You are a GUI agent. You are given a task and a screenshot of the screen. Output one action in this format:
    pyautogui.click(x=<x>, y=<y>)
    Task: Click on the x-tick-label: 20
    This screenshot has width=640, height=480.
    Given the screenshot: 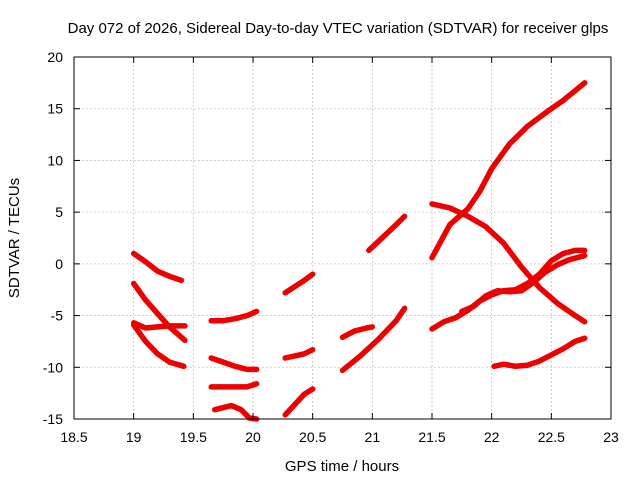 What is the action you would take?
    pyautogui.click(x=253, y=437)
    